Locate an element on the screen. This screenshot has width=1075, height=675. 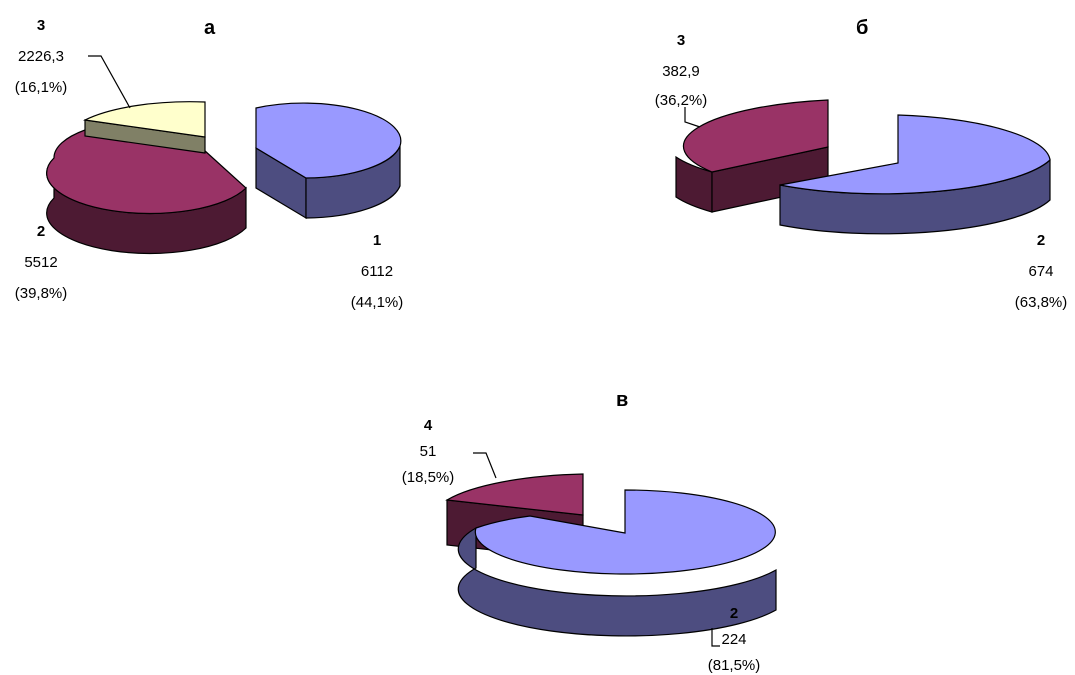
chart-a-slice-2-value: 5512 is located at coordinates (40, 262).